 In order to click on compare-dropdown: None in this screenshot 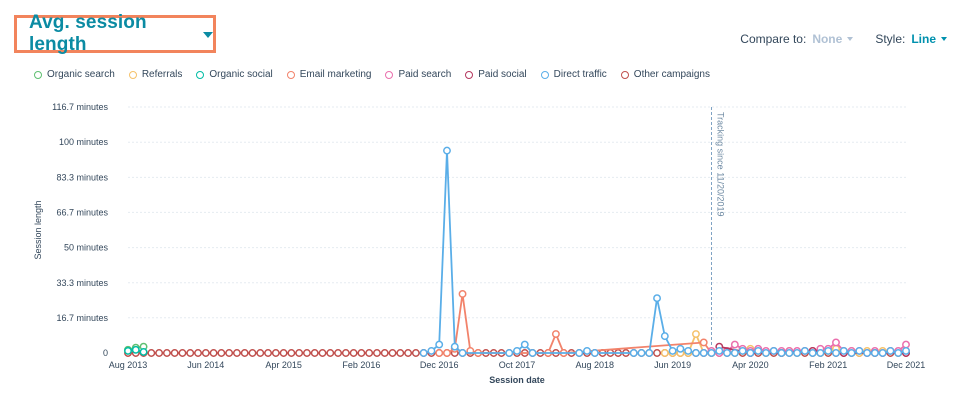, I will do `click(833, 39)`.